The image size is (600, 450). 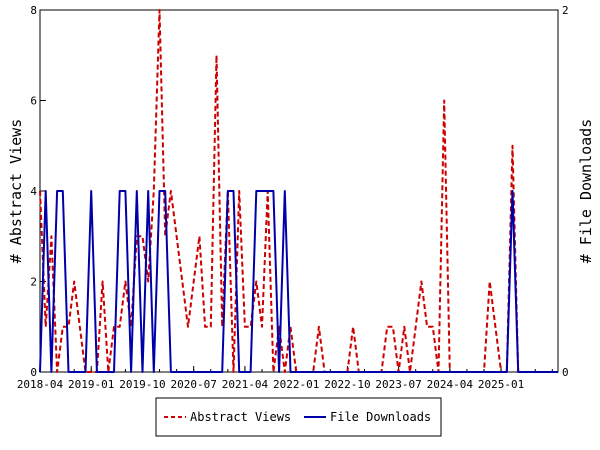 What do you see at coordinates (240, 417) in the screenshot?
I see `legend-label-abstract-views: Abstract Views` at bounding box center [240, 417].